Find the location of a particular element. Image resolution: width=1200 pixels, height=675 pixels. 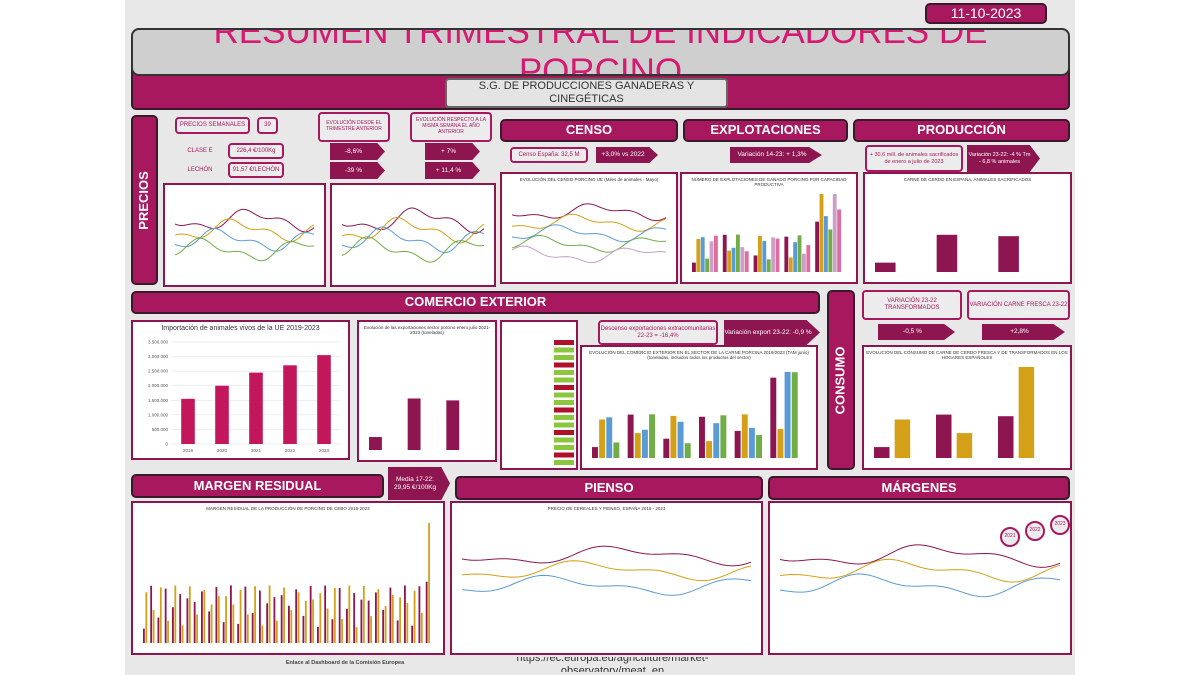

section-header: PRODUCCIÓN is located at coordinates (961, 130).